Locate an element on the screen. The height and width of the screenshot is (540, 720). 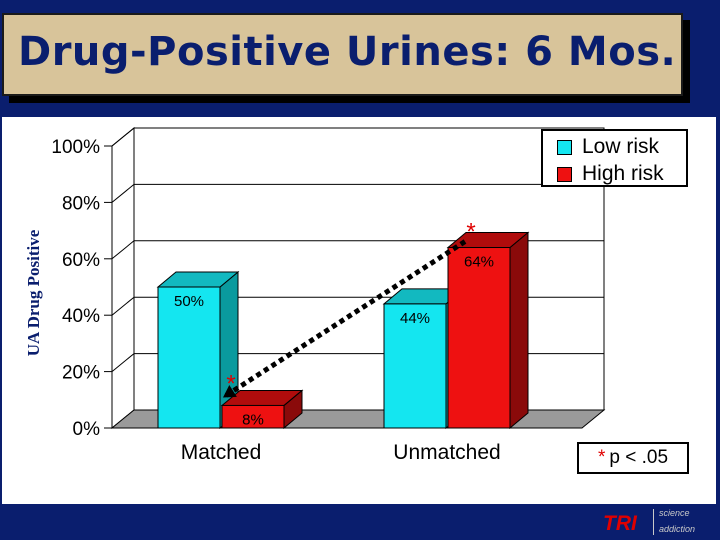
legend: Low risk High risk is located at coordinates (614, 158).